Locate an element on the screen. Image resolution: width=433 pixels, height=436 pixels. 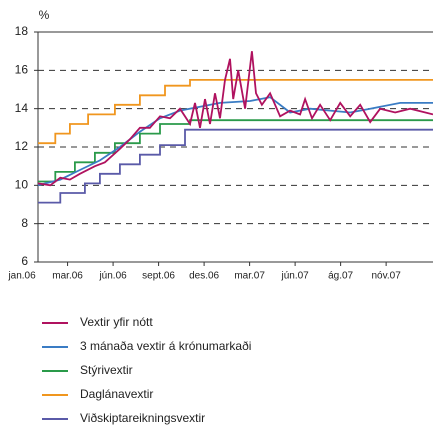
x-tick-label: mar.07 is located at coordinates (249, 276).